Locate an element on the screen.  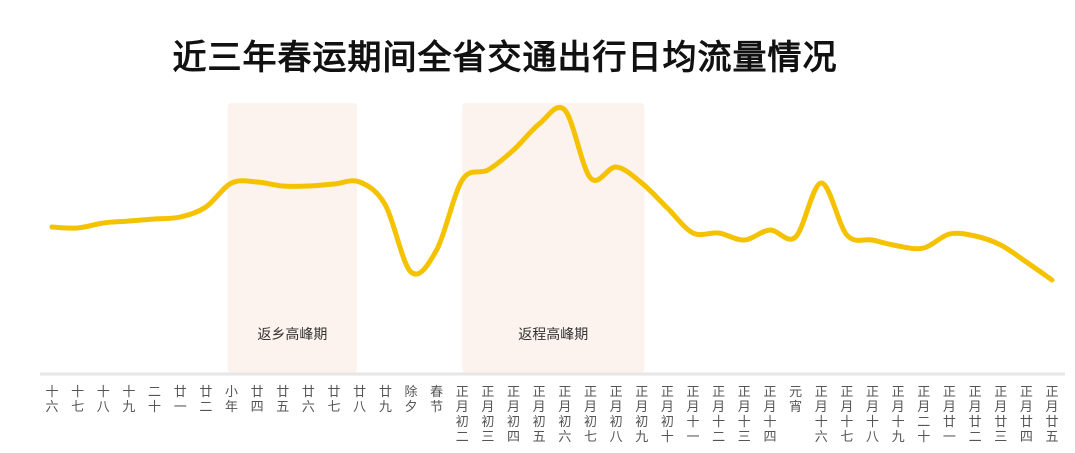
x-tick-label: 正月初八 is located at coordinates (616, 415).